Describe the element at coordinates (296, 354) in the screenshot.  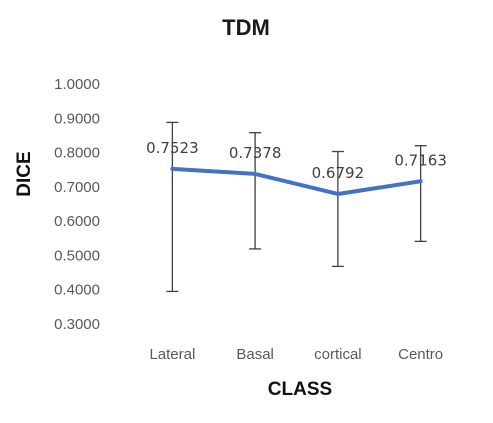
I see `x-axis-ticks: Lateral Basal cortical Centro` at that location.